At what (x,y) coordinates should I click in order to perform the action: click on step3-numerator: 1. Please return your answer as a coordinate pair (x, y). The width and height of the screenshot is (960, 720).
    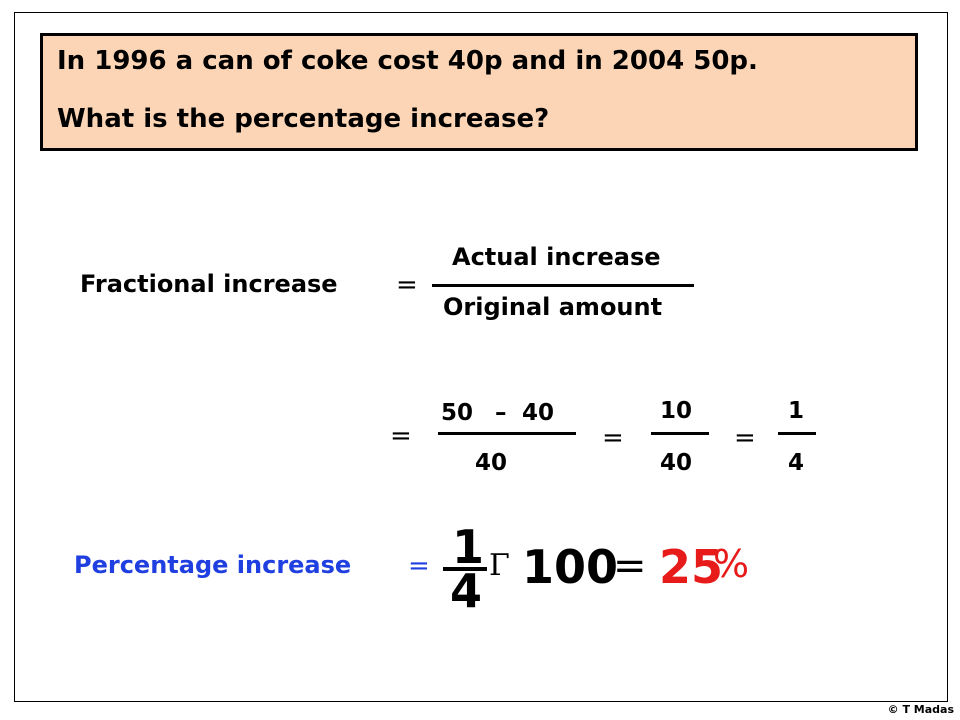
    Looking at the image, I should click on (796, 411).